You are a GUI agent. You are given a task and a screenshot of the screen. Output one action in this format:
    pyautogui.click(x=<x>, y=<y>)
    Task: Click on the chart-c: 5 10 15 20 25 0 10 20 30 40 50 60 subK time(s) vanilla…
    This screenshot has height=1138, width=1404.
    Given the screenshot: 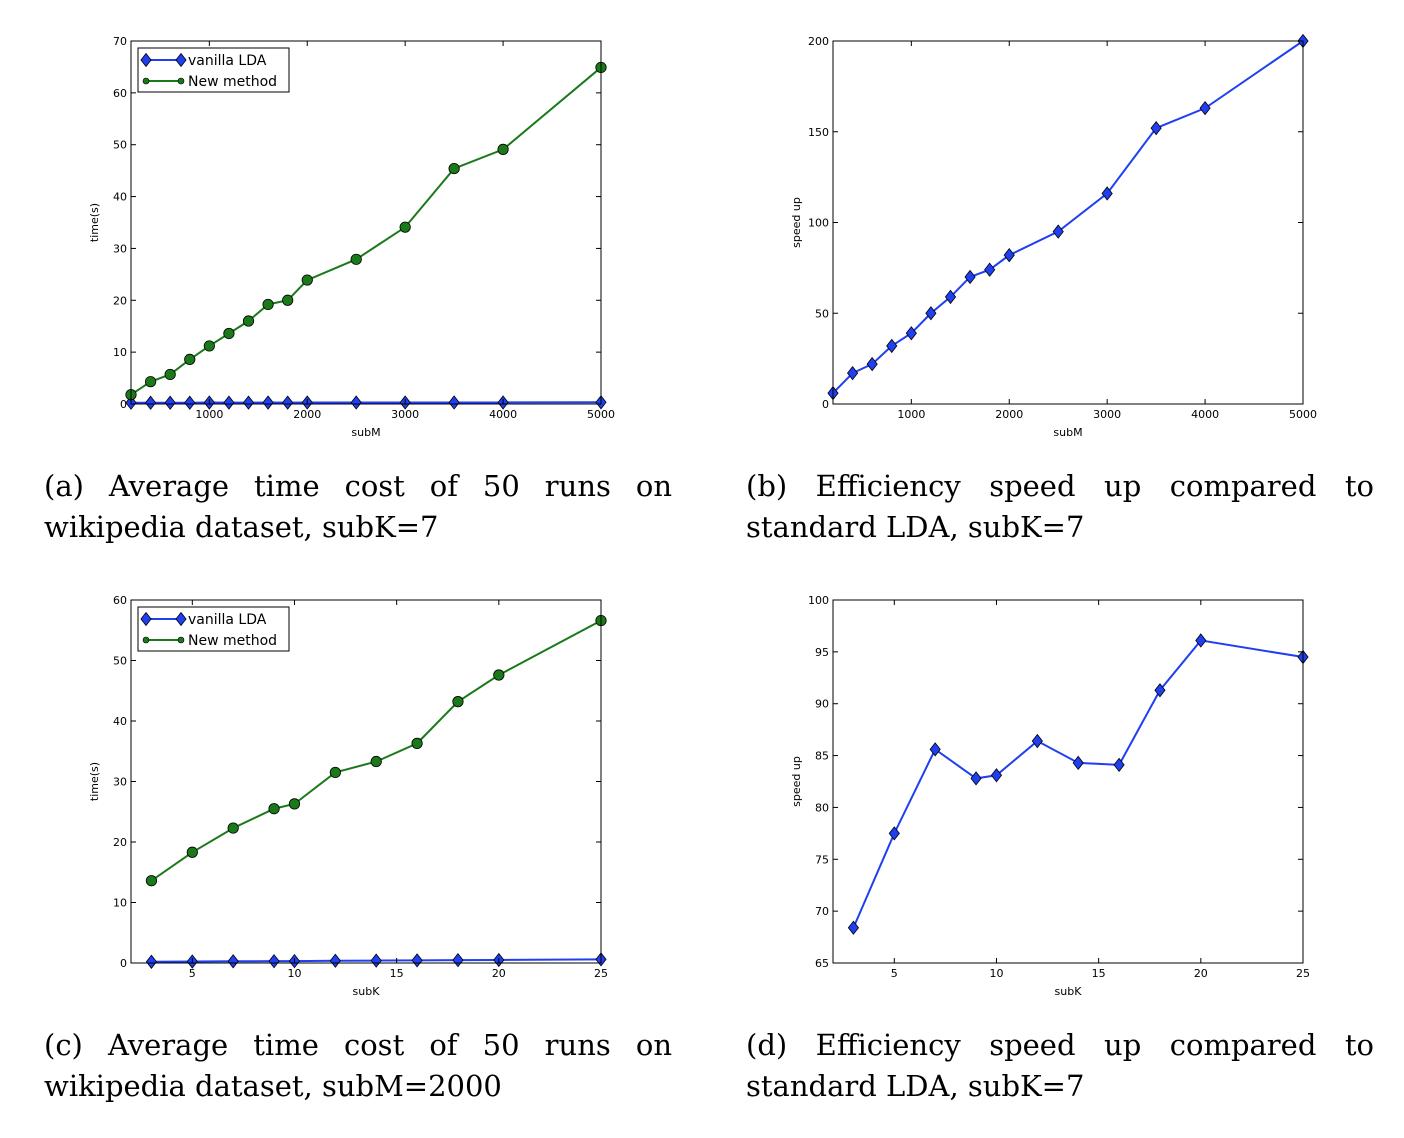 What is the action you would take?
    pyautogui.click(x=348, y=796)
    